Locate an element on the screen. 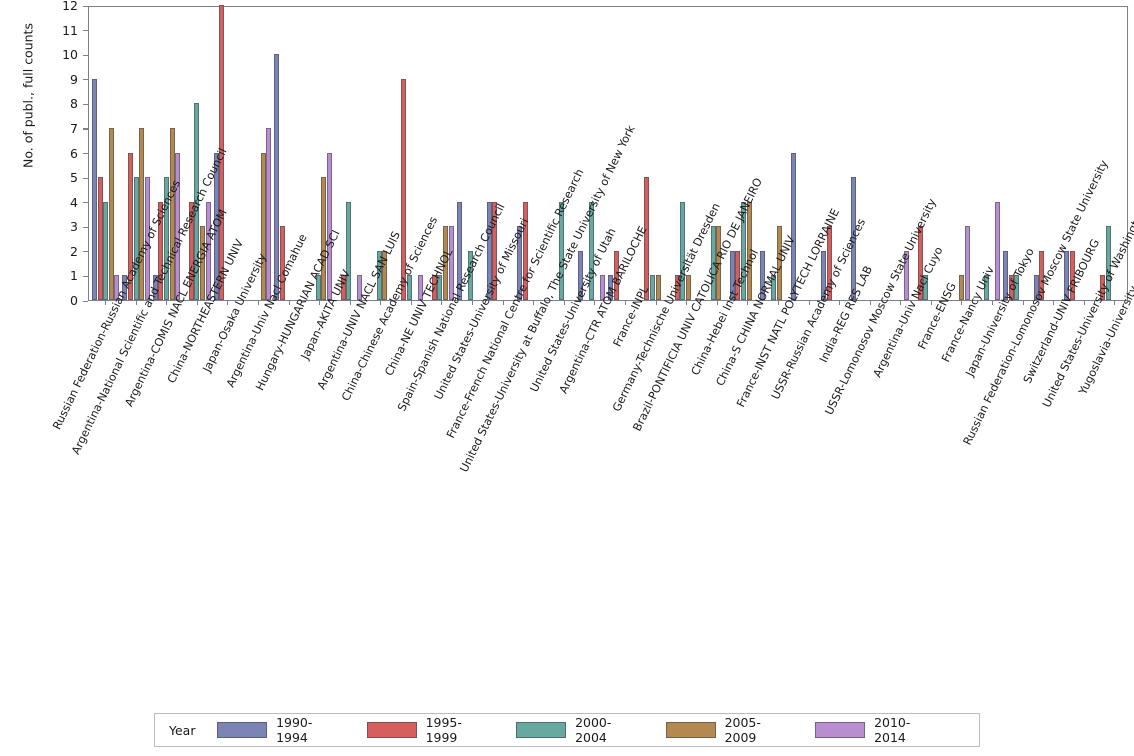 Image resolution: width=1134 pixels, height=756 pixels. y-axis-tick-label: 12 is located at coordinates (70, 6).